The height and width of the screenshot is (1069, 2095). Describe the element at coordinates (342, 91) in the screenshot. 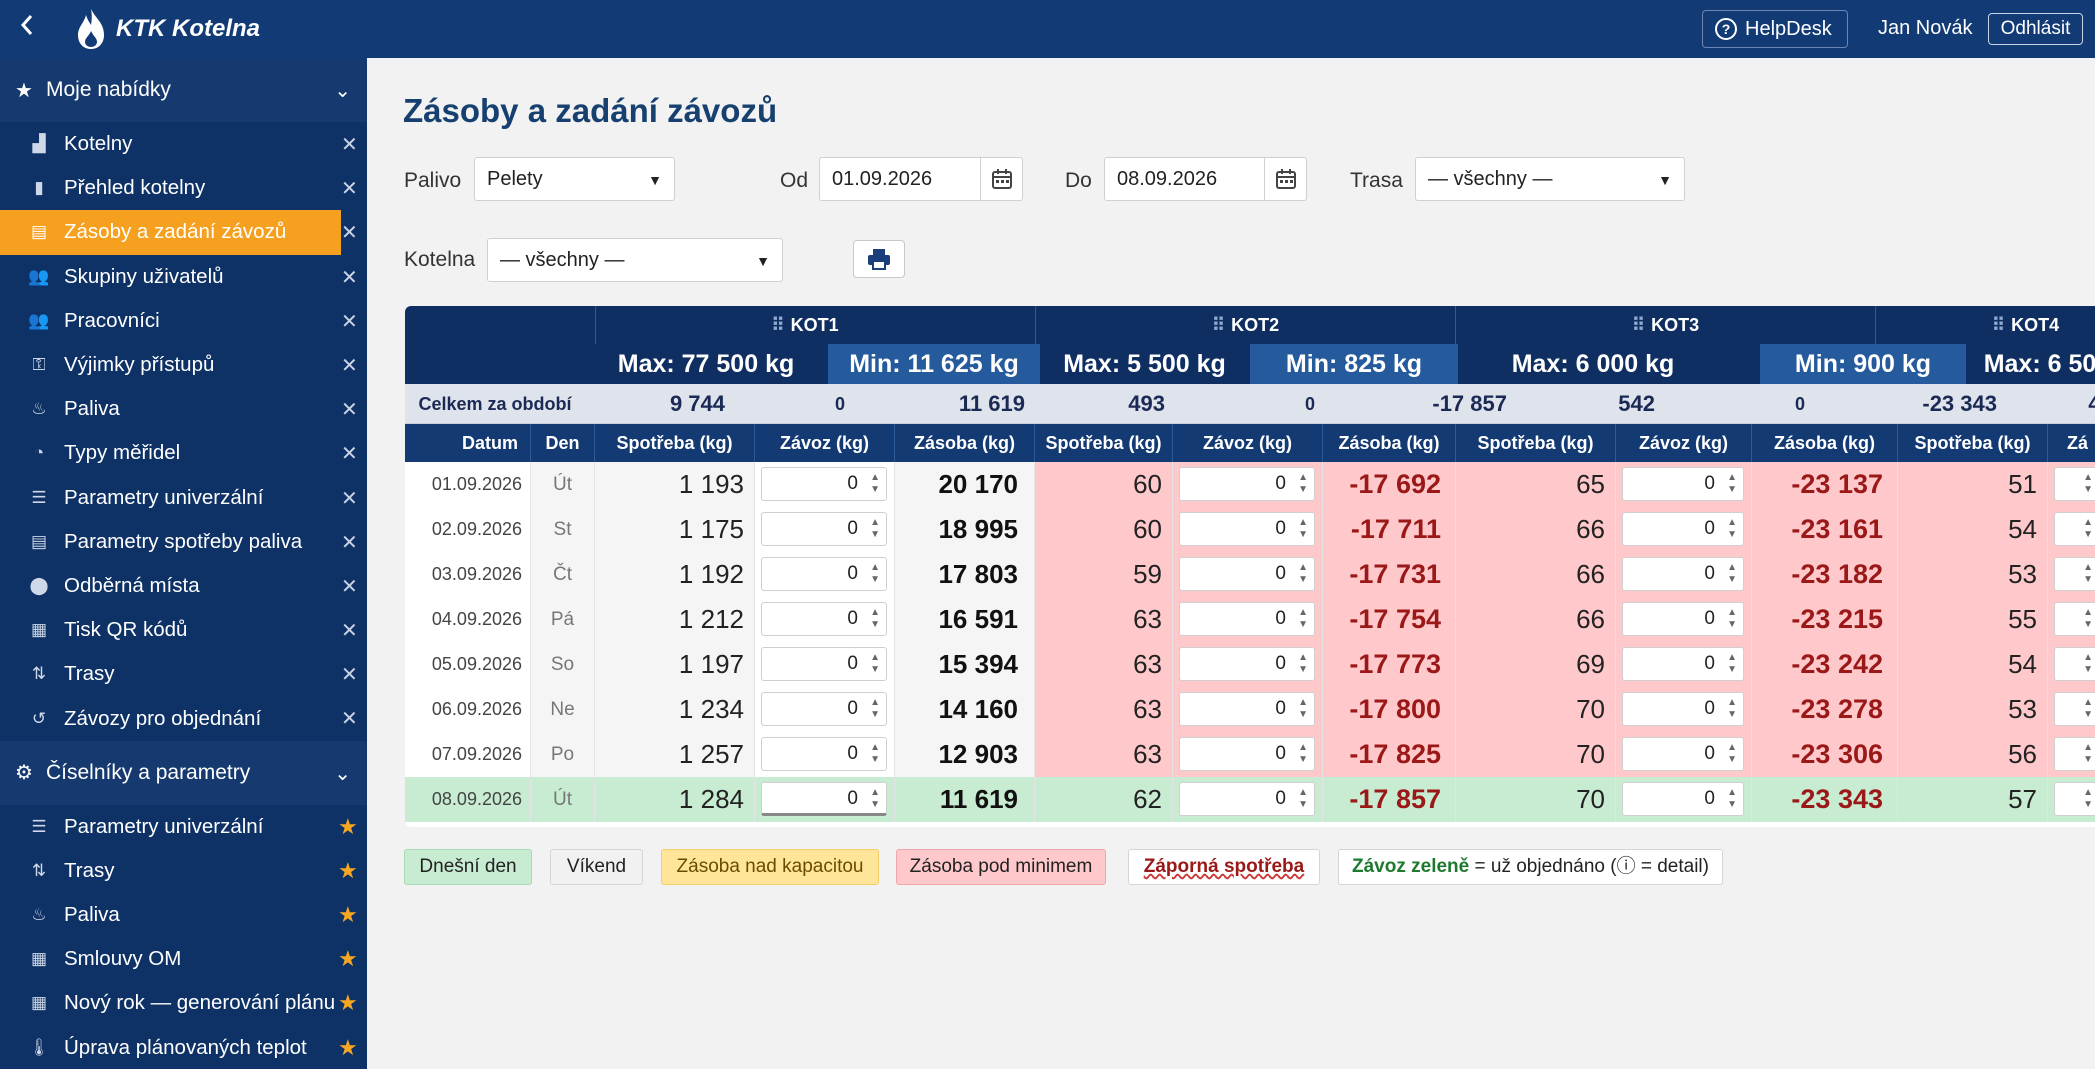

I see `chevron-down-icon: ⌄` at that location.